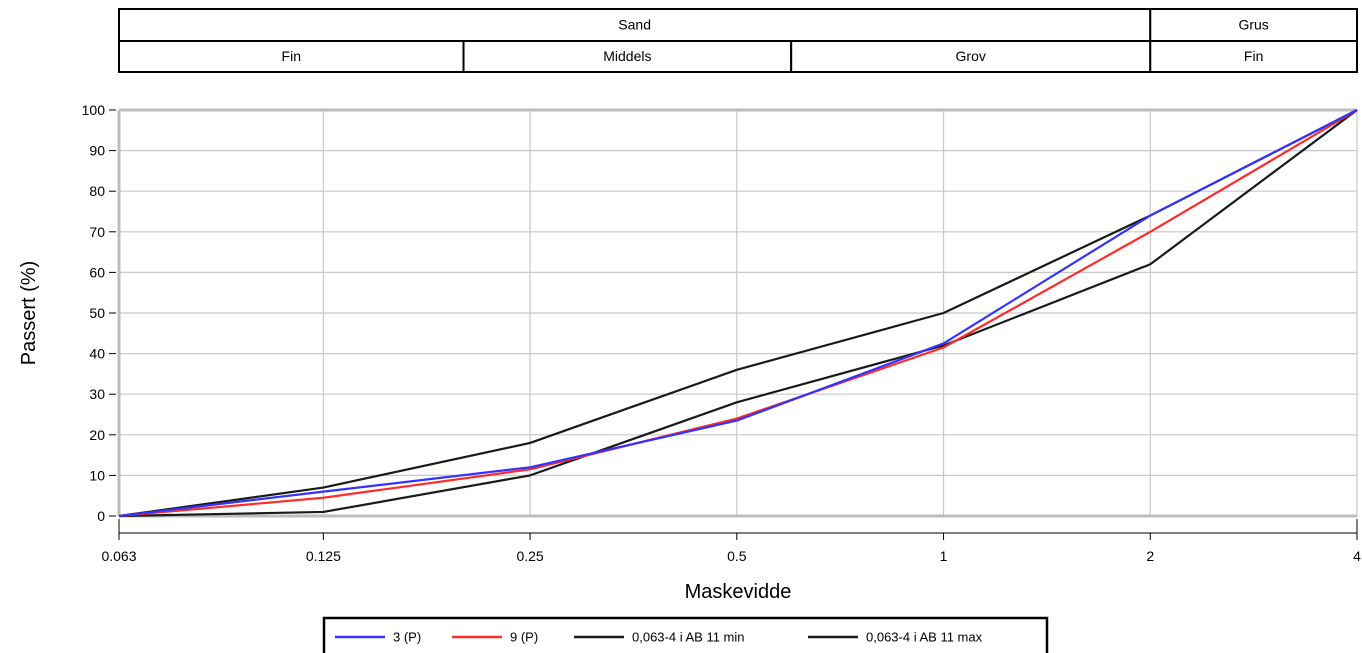 The image size is (1362, 653). What do you see at coordinates (101, 516) in the screenshot?
I see `y-tick-label: 0` at bounding box center [101, 516].